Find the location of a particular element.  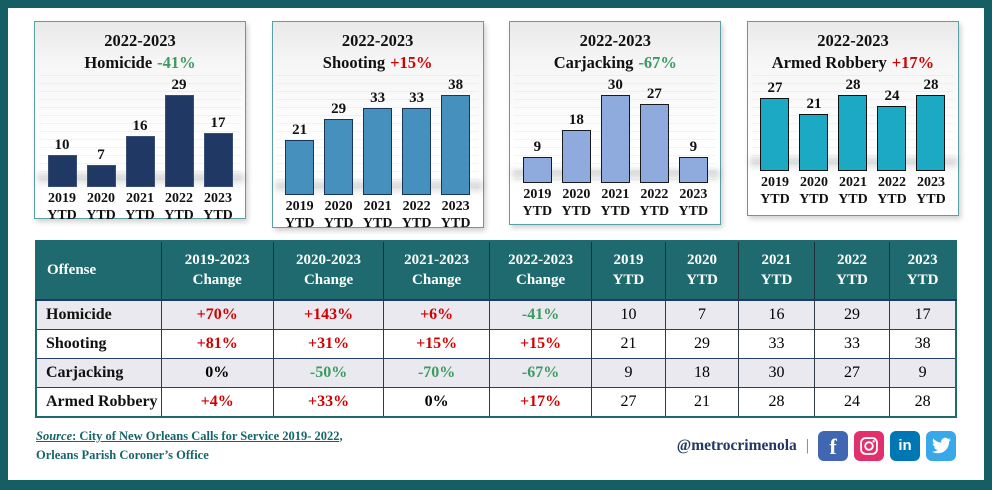

bar-group-2022: 29 is located at coordinates (179, 132).